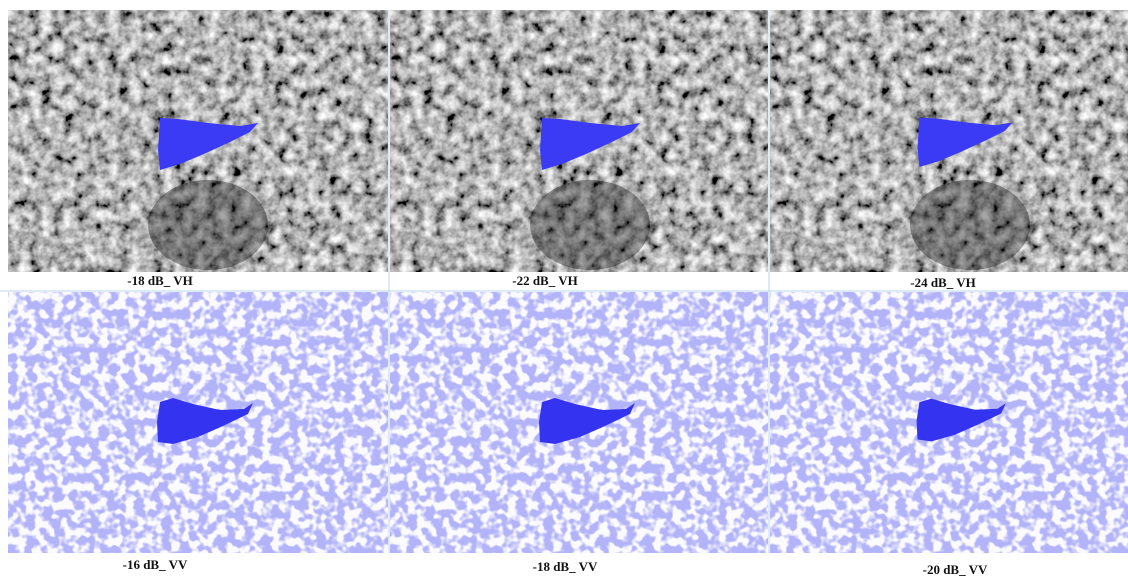 The width and height of the screenshot is (1128, 584). What do you see at coordinates (565, 566) in the screenshot?
I see `caption: -18 dB_ VV` at bounding box center [565, 566].